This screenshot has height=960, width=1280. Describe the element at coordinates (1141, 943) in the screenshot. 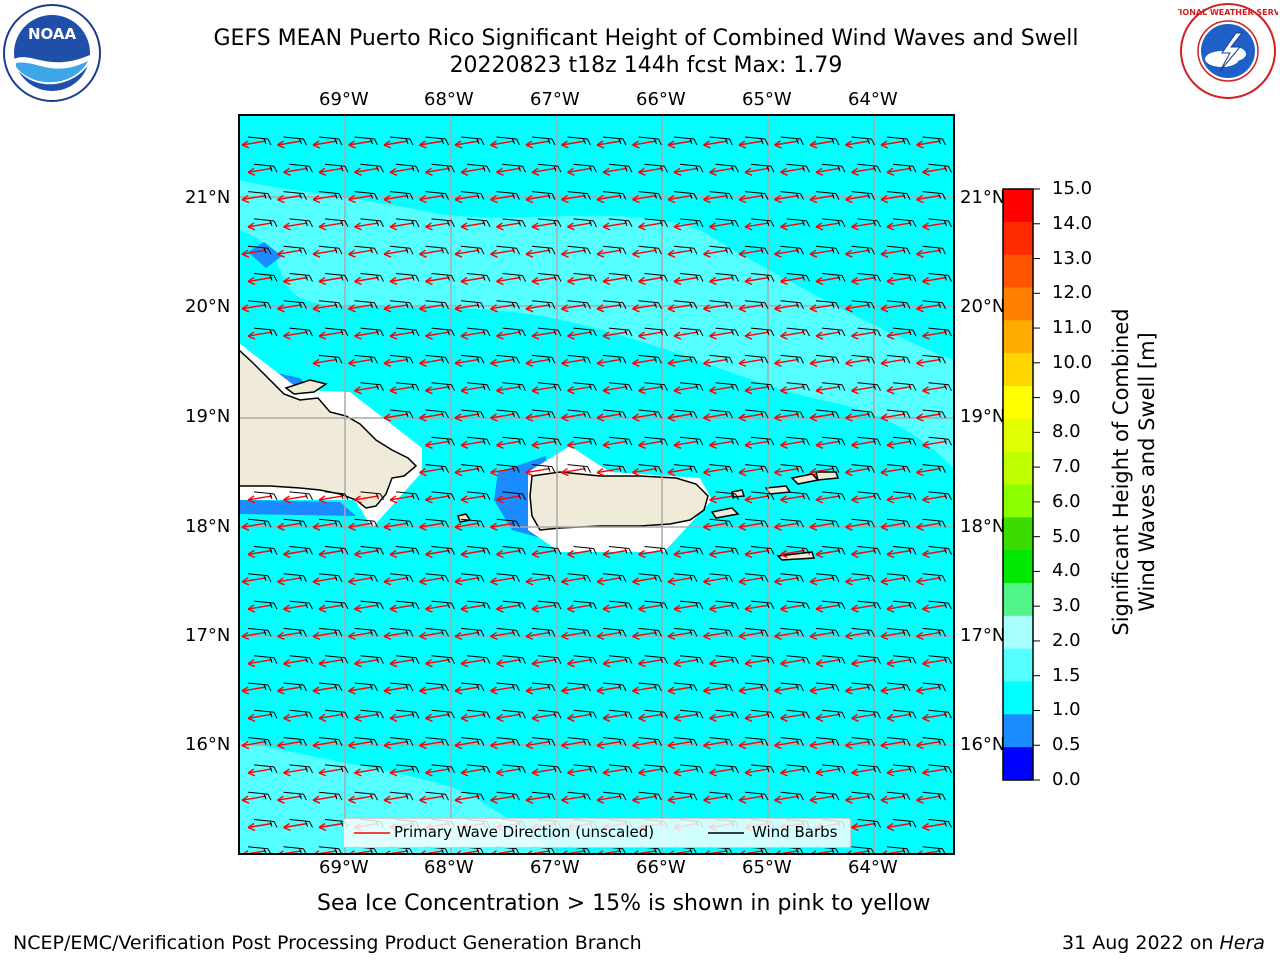

I see `footer-date: 31 Aug 2022 on` at that location.